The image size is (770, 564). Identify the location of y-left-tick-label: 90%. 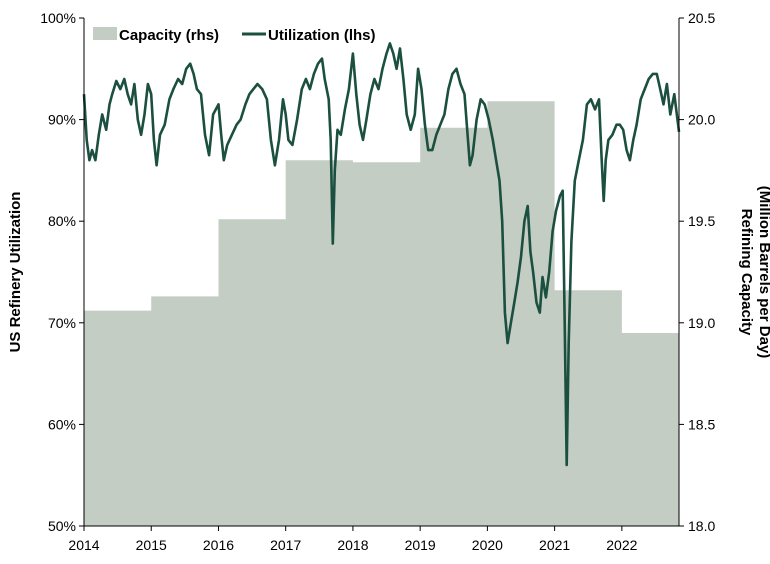
(62, 120).